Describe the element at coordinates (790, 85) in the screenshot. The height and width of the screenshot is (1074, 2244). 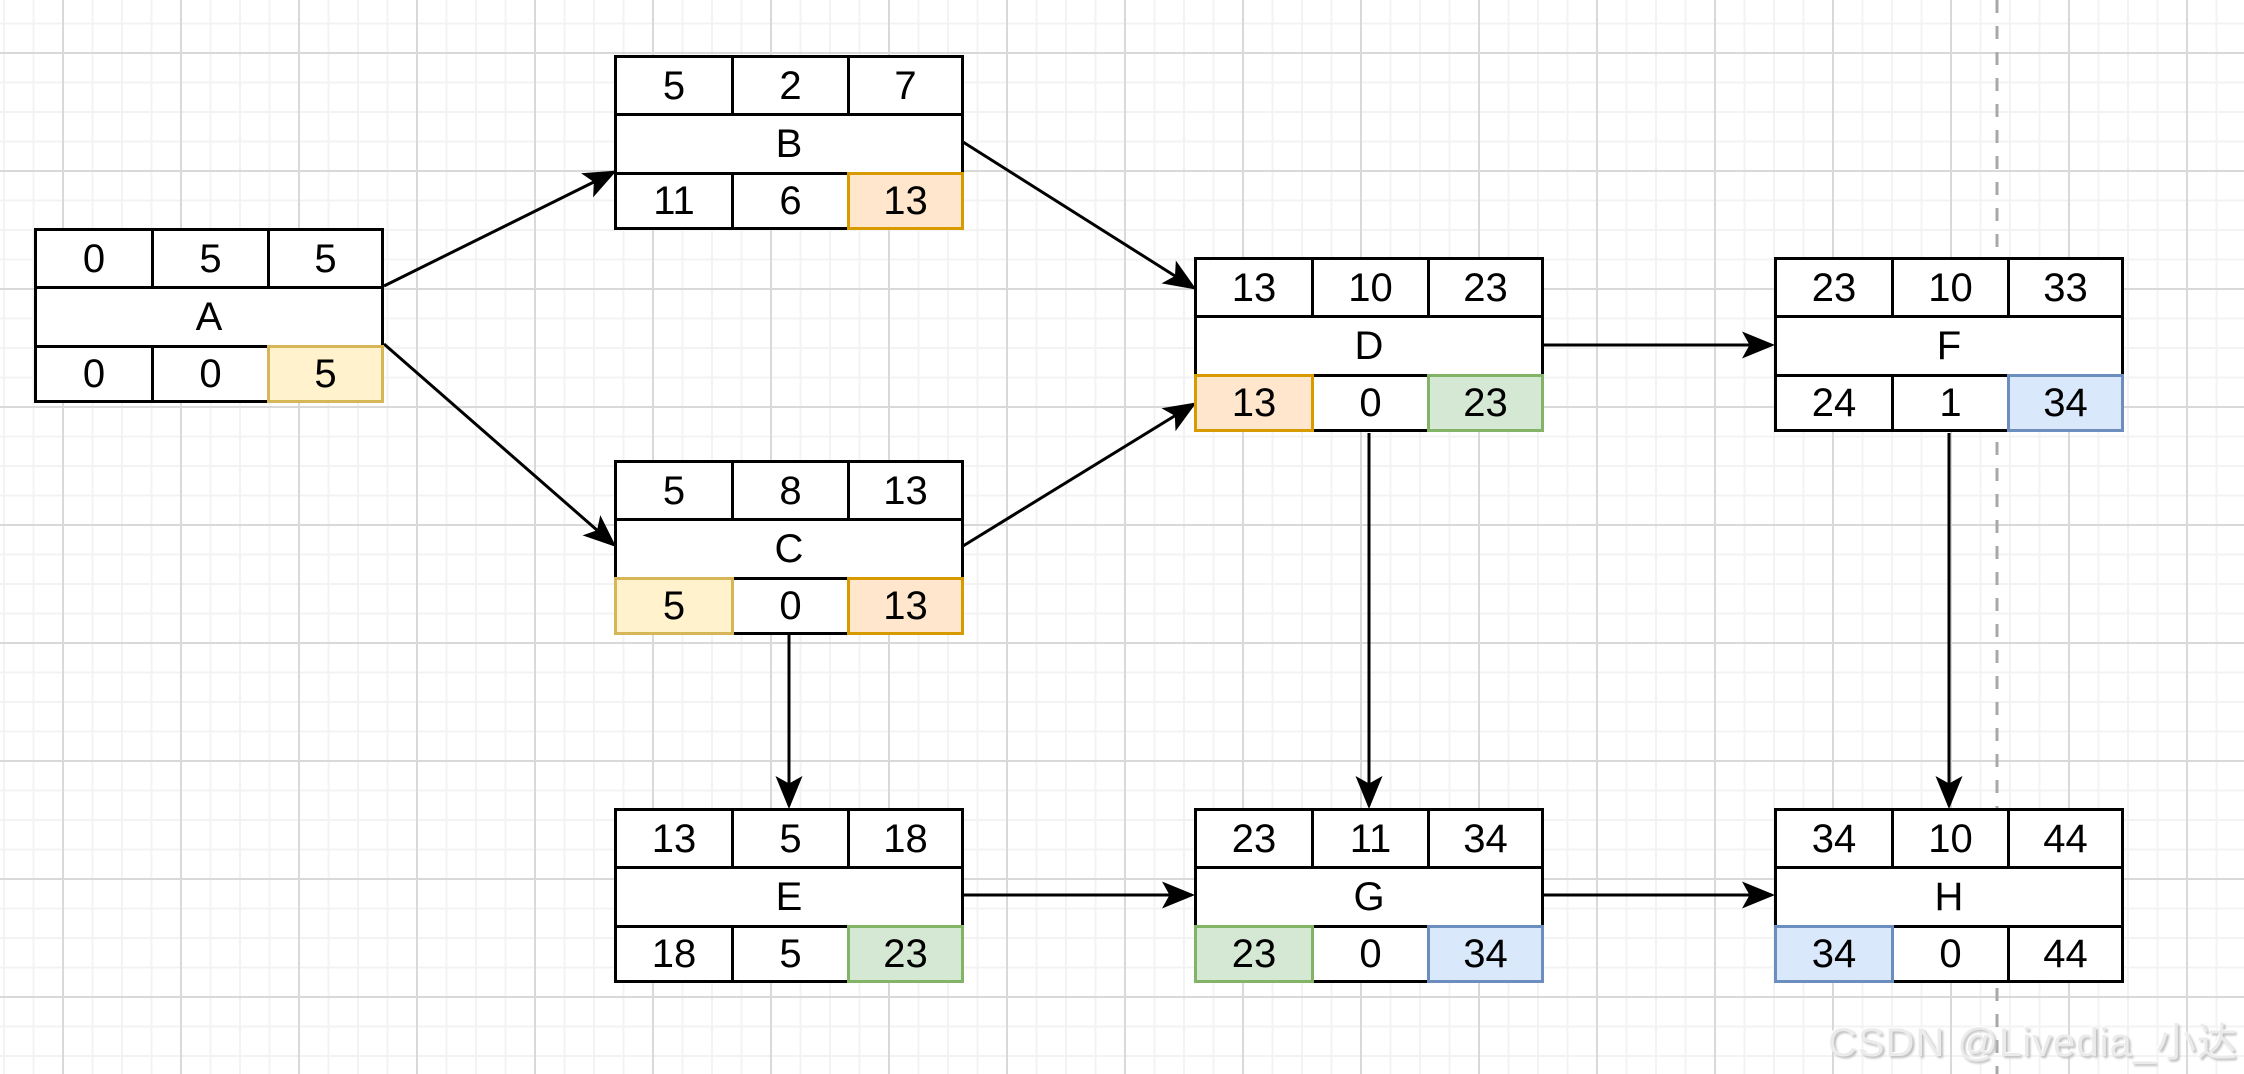
I see `node-B-top-cell-1: 2` at that location.